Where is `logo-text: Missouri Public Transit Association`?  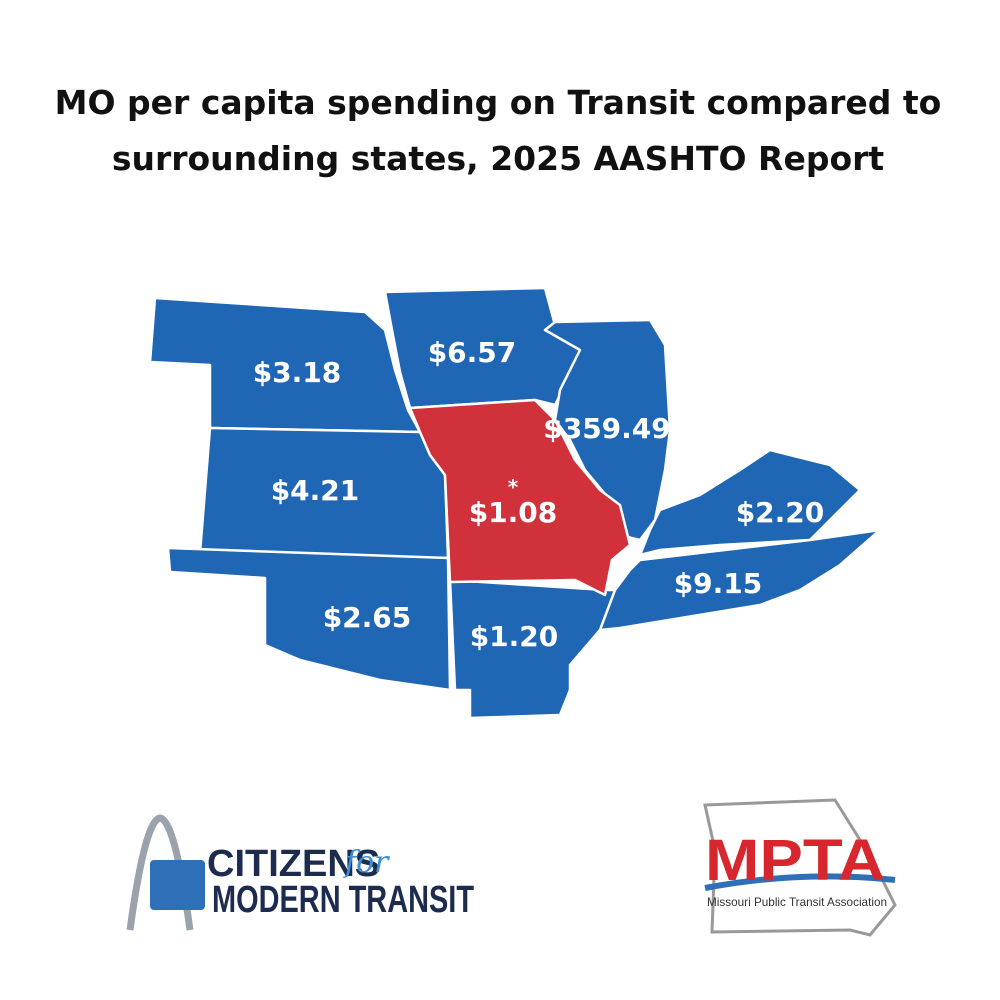
logo-text: Missouri Public Transit Association is located at coordinates (797, 902).